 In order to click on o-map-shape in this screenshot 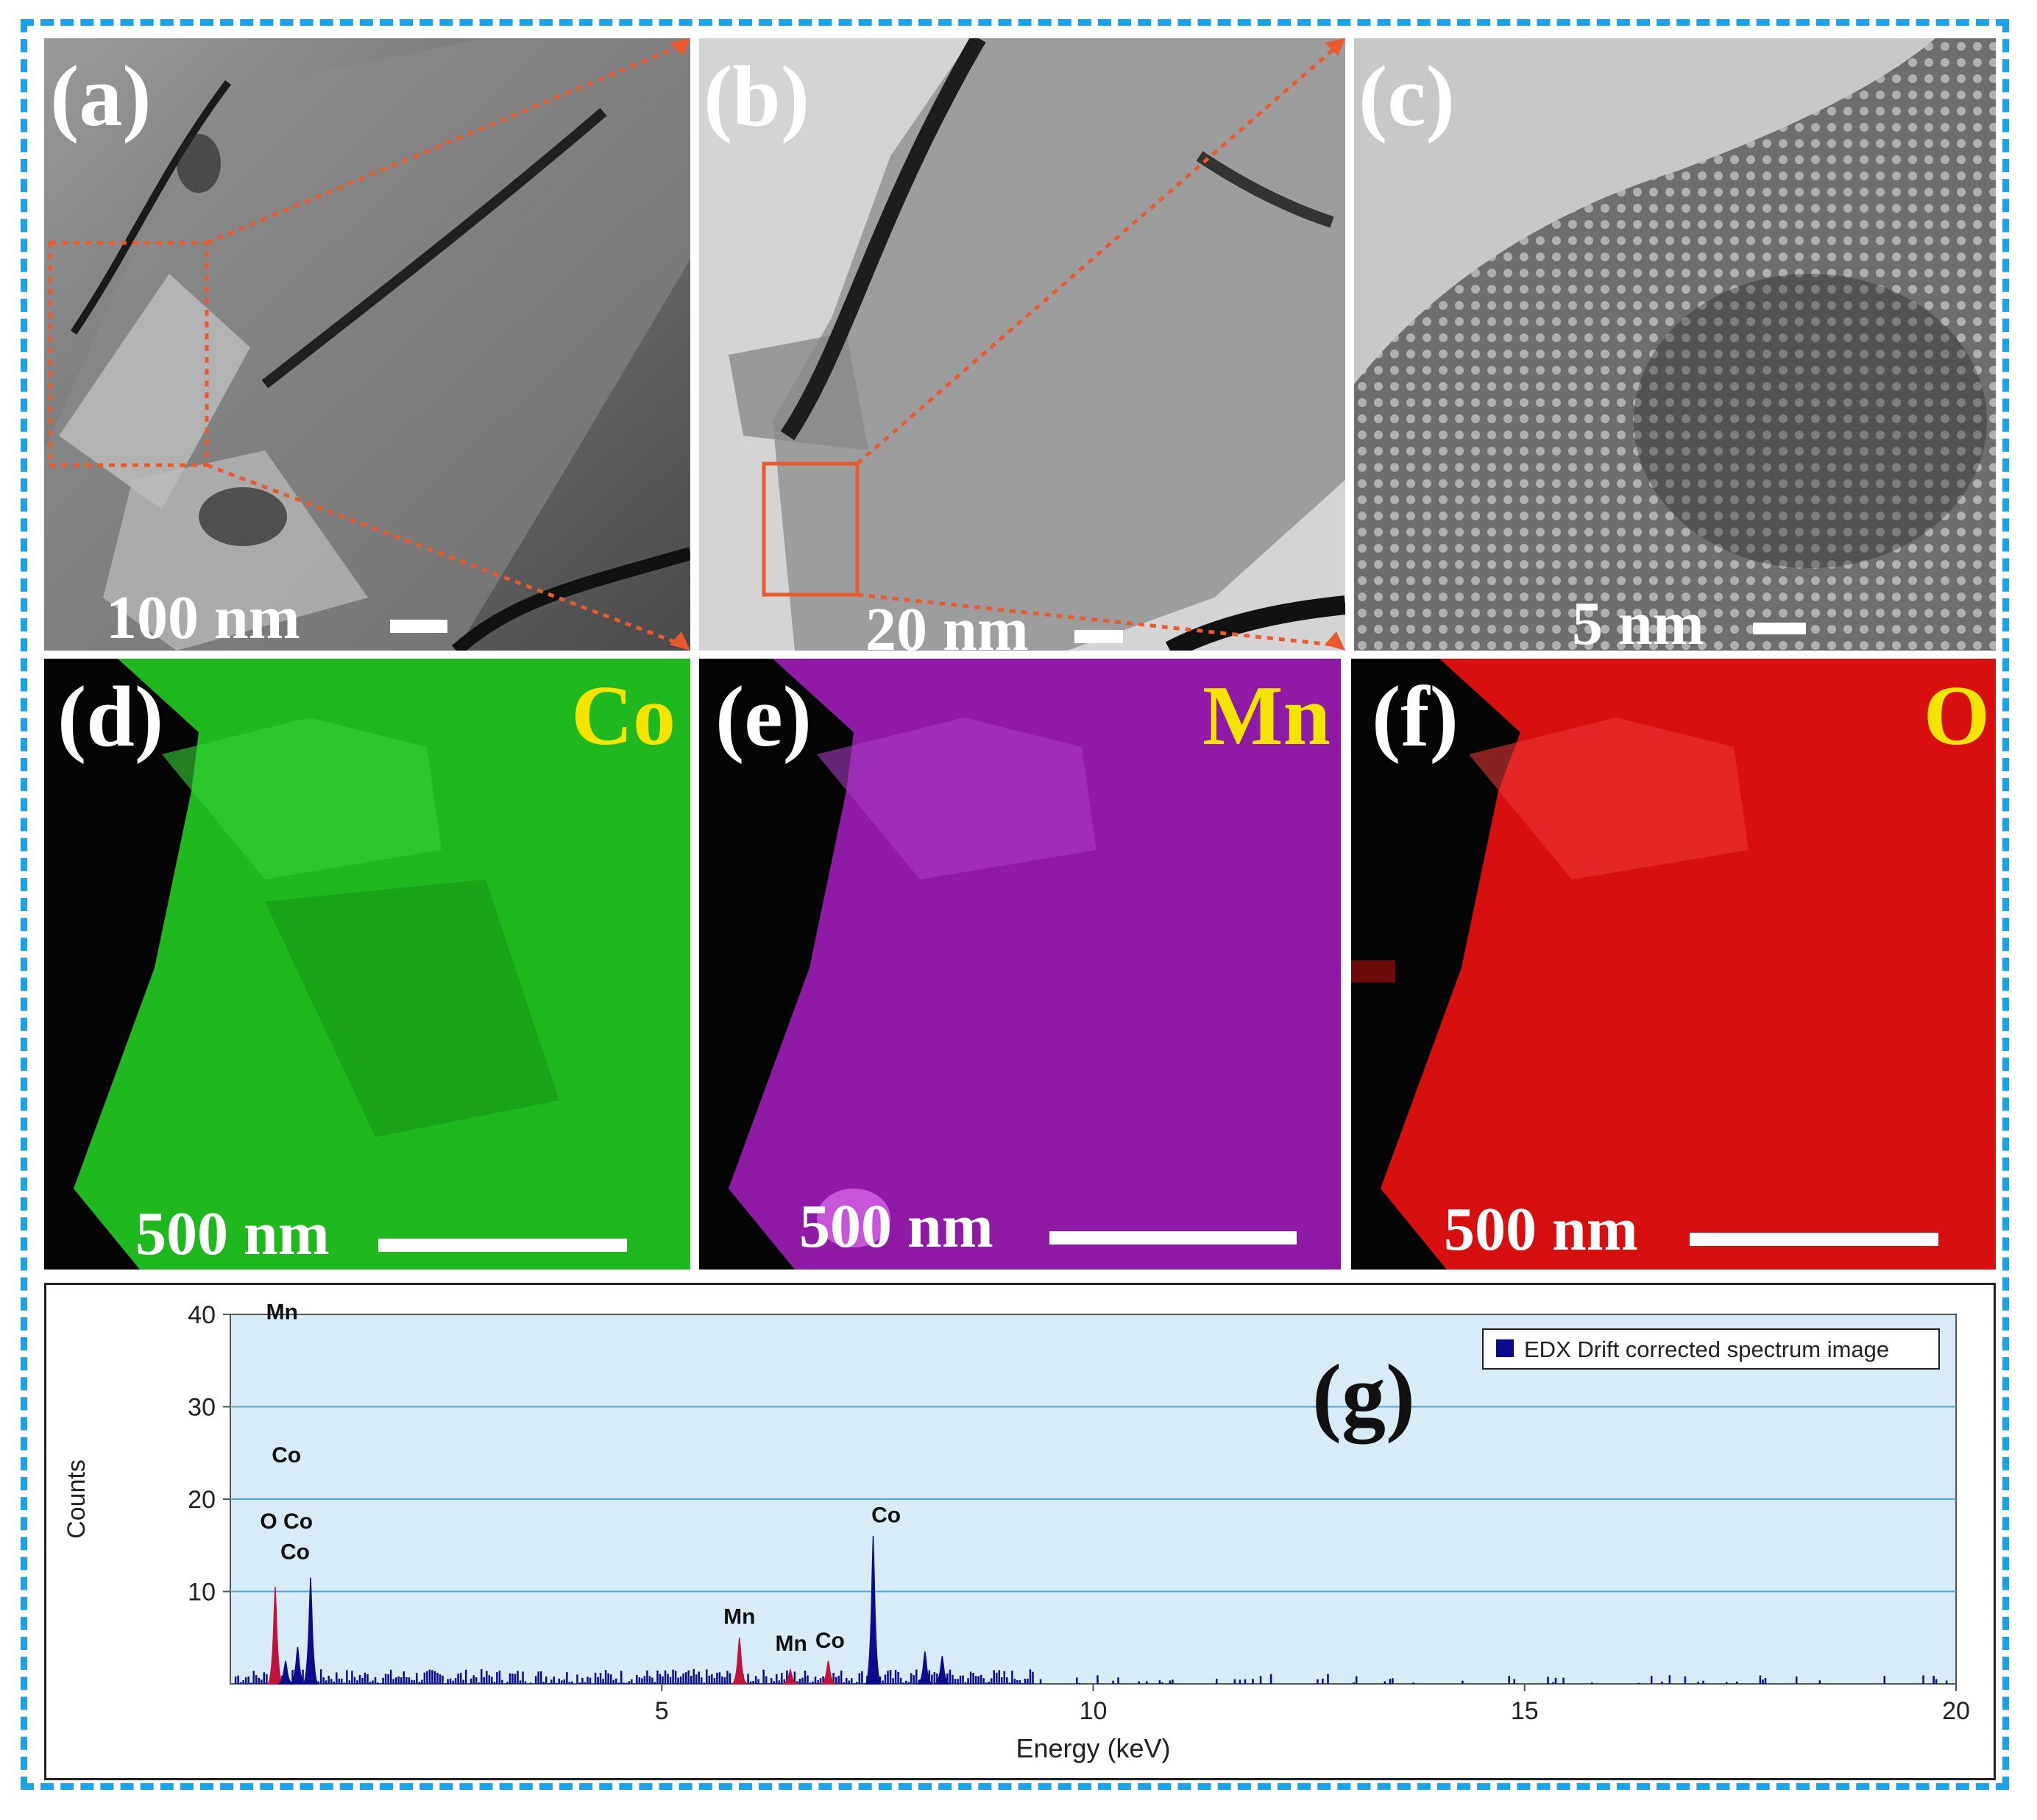, I will do `click(1673, 964)`.